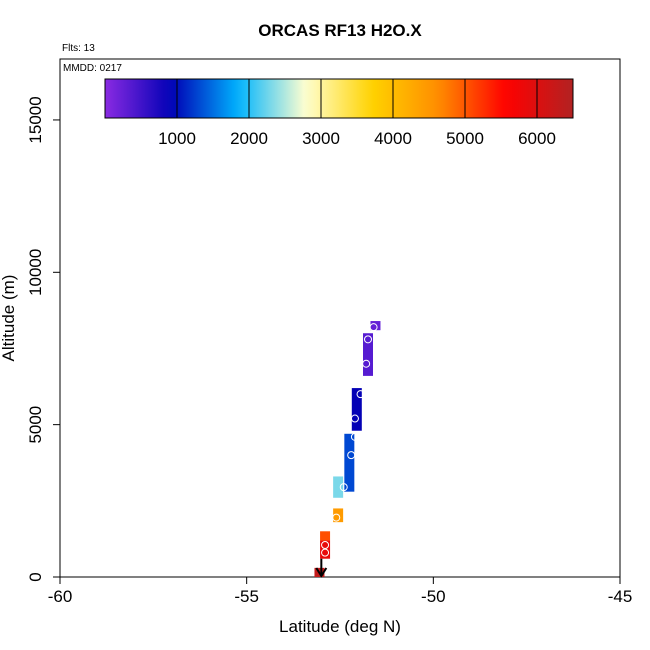 The image size is (650, 650). What do you see at coordinates (9, 318) in the screenshot?
I see `y-axis-label: Altitude (m)` at bounding box center [9, 318].